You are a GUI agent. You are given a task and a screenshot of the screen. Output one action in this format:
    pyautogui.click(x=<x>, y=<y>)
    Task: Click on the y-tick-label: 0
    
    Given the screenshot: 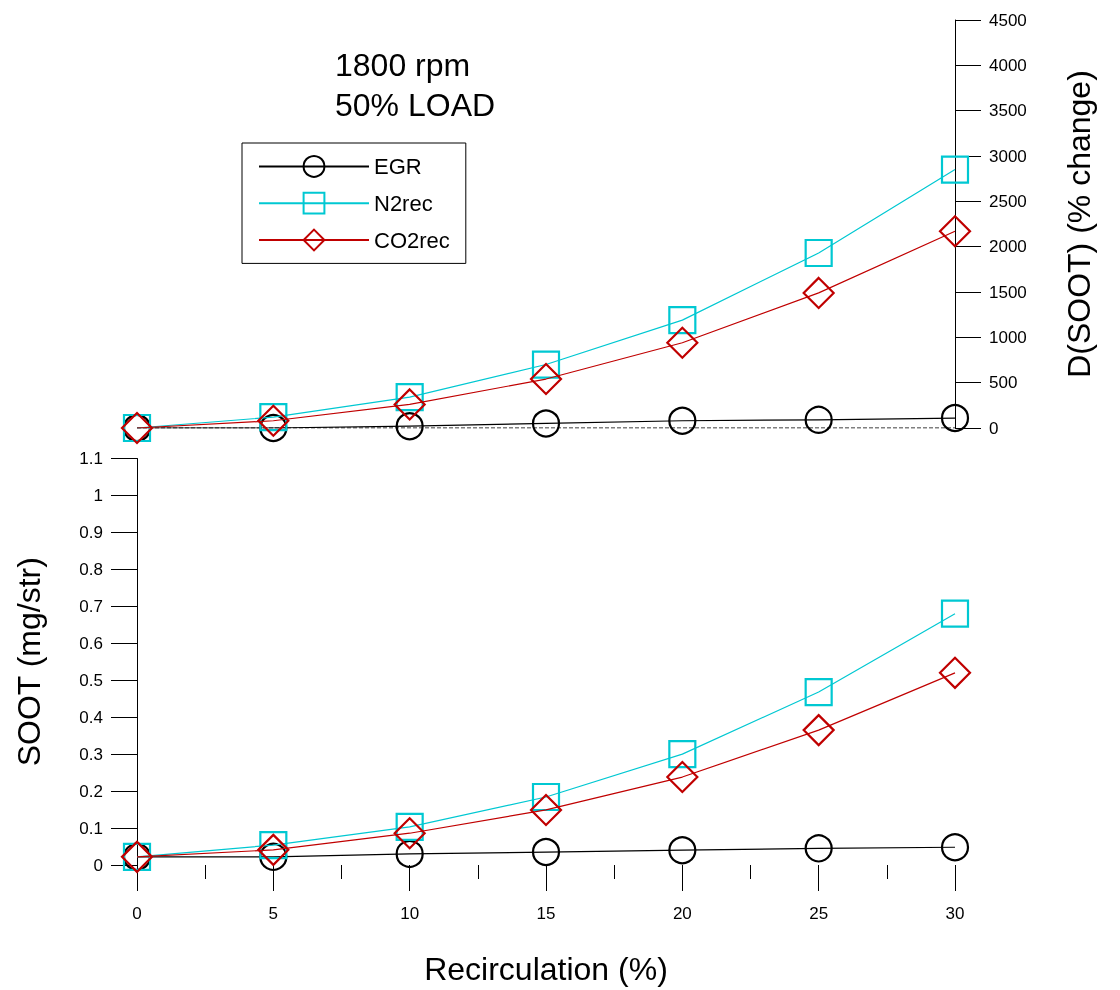 What is the action you would take?
    pyautogui.click(x=98, y=865)
    